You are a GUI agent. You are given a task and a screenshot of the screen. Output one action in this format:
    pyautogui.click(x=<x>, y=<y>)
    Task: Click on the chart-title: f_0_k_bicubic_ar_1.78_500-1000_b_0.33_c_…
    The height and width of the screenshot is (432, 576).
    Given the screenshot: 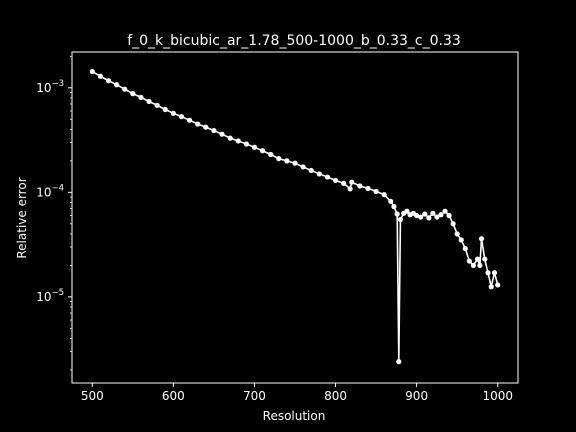 What is the action you would take?
    pyautogui.click(x=294, y=41)
    